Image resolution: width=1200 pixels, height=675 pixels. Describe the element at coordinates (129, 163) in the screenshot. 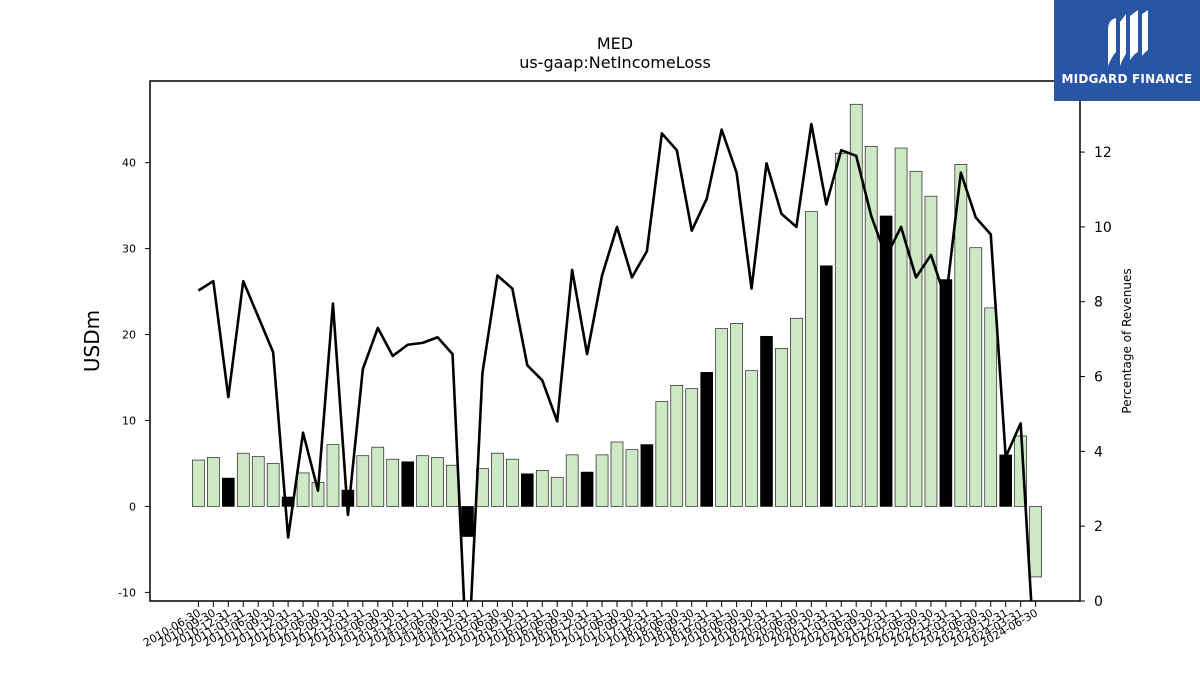

I see `y-tick-label: 40` at that location.